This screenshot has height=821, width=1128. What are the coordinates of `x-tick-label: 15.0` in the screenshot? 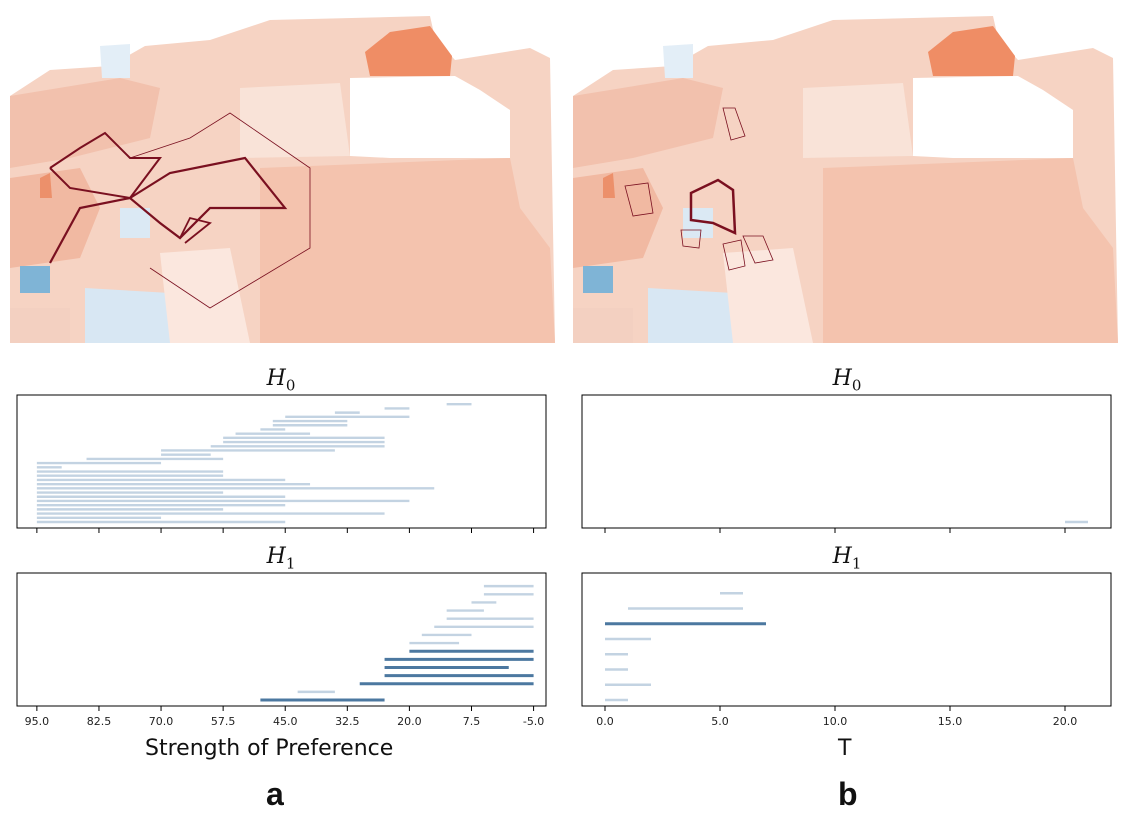 It's located at (950, 721).